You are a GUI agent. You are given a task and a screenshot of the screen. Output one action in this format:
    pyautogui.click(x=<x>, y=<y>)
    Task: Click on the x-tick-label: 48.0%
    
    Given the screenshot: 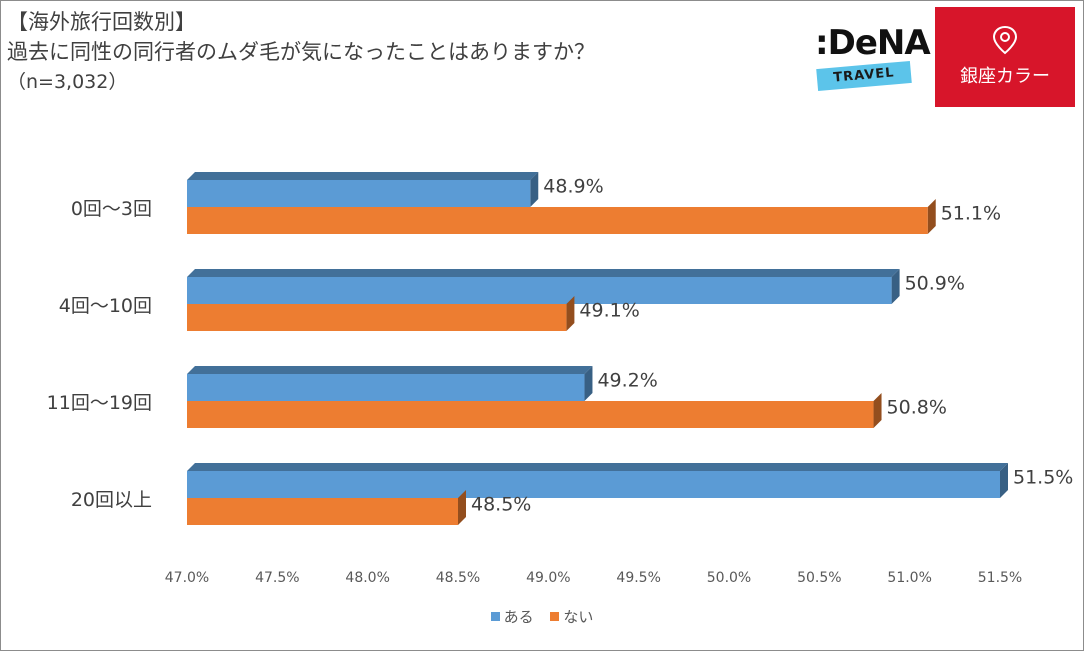 What is the action you would take?
    pyautogui.click(x=367, y=578)
    